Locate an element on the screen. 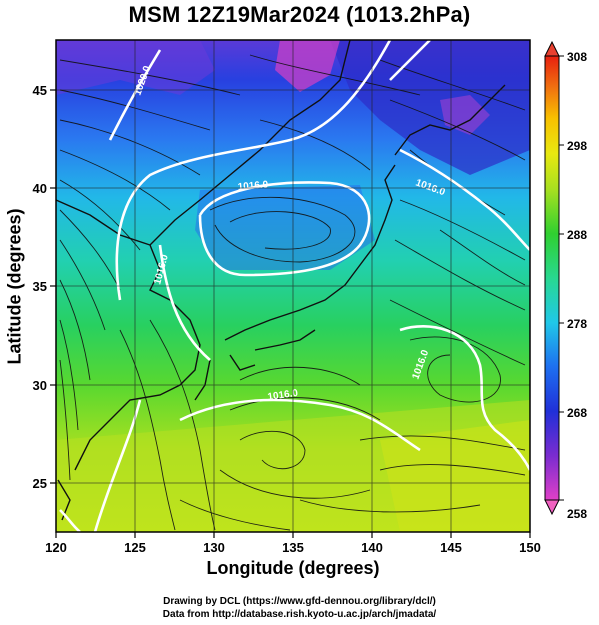 Image resolution: width=599 pixels, height=625 pixels. x-tick-130: 130 is located at coordinates (214, 547).